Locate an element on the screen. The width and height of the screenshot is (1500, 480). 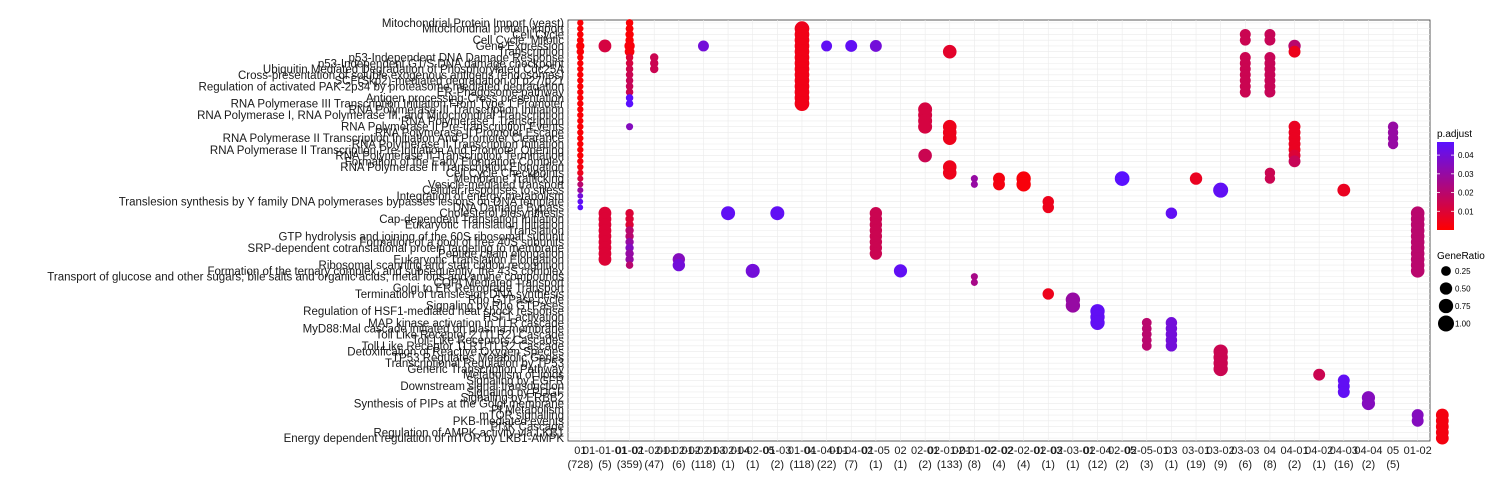
y-tick-label: Signaling by ERBB2 is located at coordinates (512, 399).